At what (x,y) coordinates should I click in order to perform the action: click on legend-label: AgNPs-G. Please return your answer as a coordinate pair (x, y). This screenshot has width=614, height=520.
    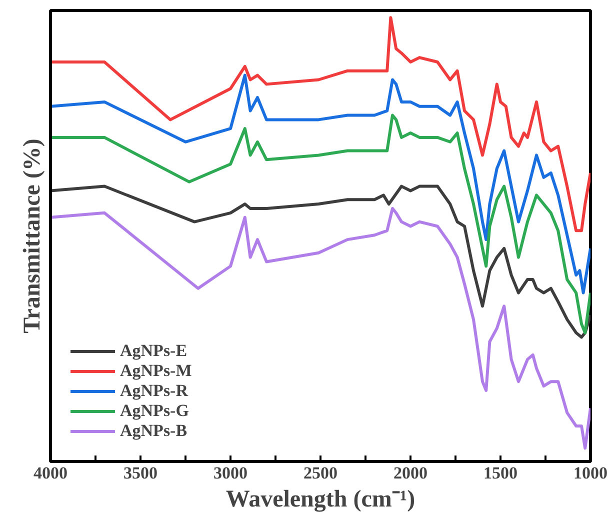
    Looking at the image, I should click on (154, 411).